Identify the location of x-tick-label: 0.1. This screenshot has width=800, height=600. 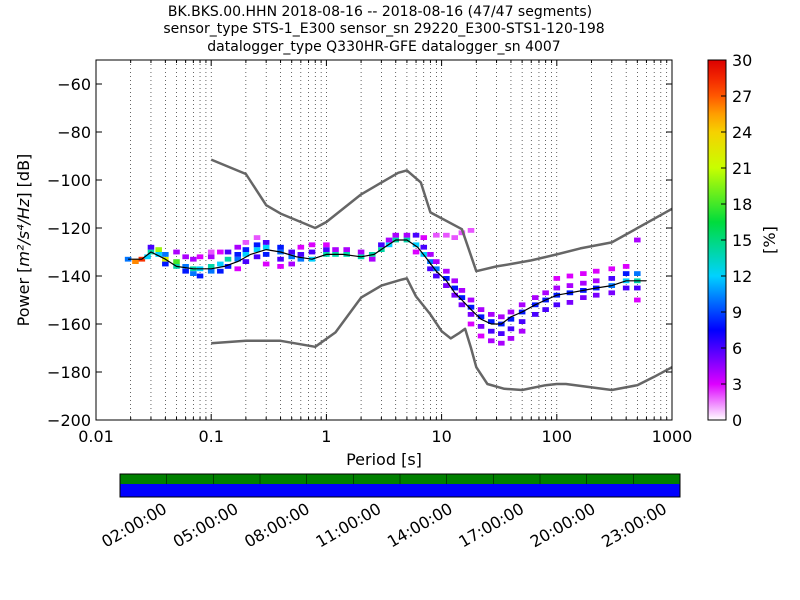
(210, 436).